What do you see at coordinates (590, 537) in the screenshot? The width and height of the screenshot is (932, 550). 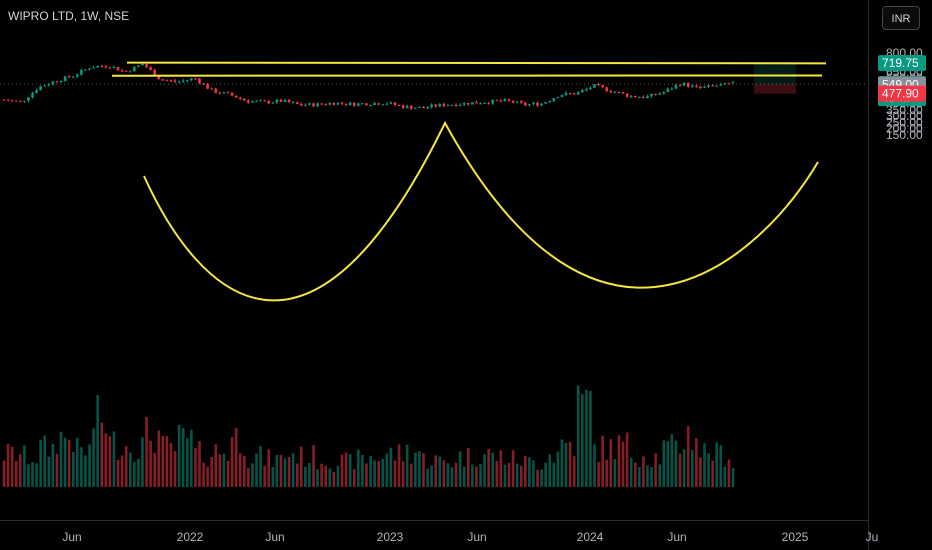 I see `x-tick-label: 2024` at bounding box center [590, 537].